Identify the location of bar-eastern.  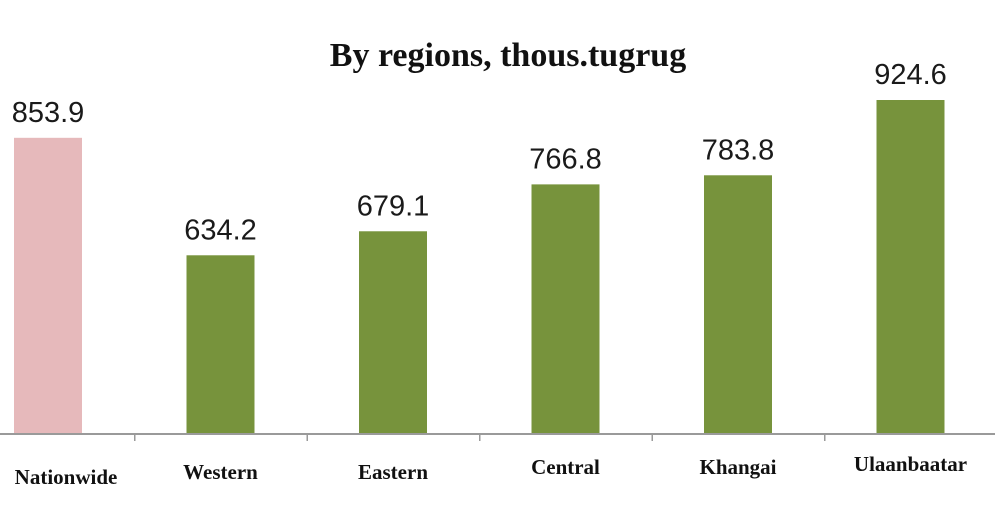
(393, 332).